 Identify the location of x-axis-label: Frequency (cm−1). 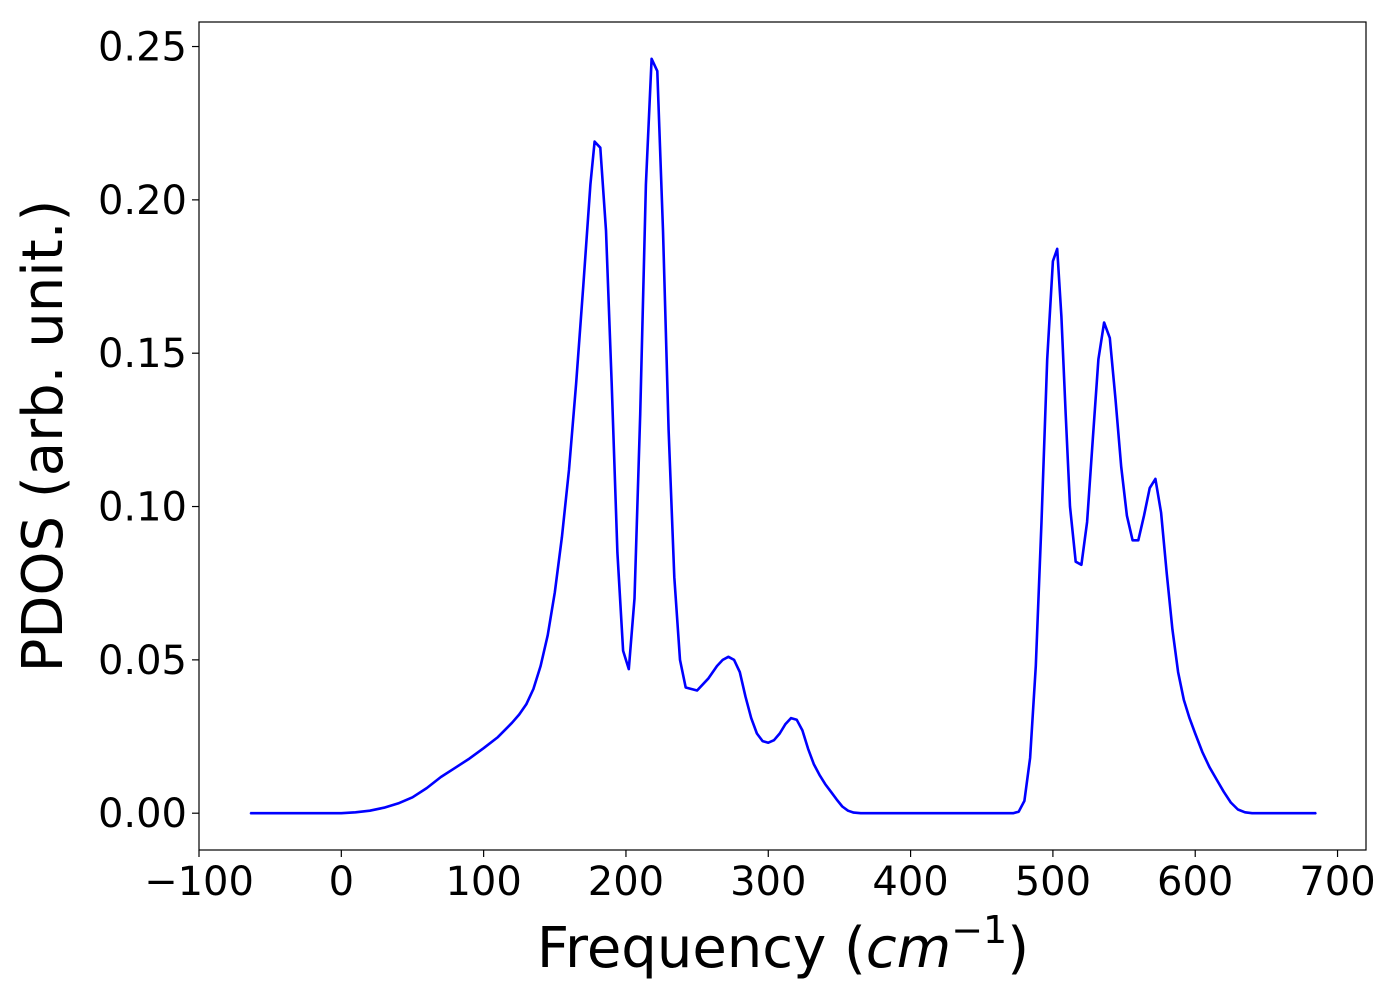
(783, 944).